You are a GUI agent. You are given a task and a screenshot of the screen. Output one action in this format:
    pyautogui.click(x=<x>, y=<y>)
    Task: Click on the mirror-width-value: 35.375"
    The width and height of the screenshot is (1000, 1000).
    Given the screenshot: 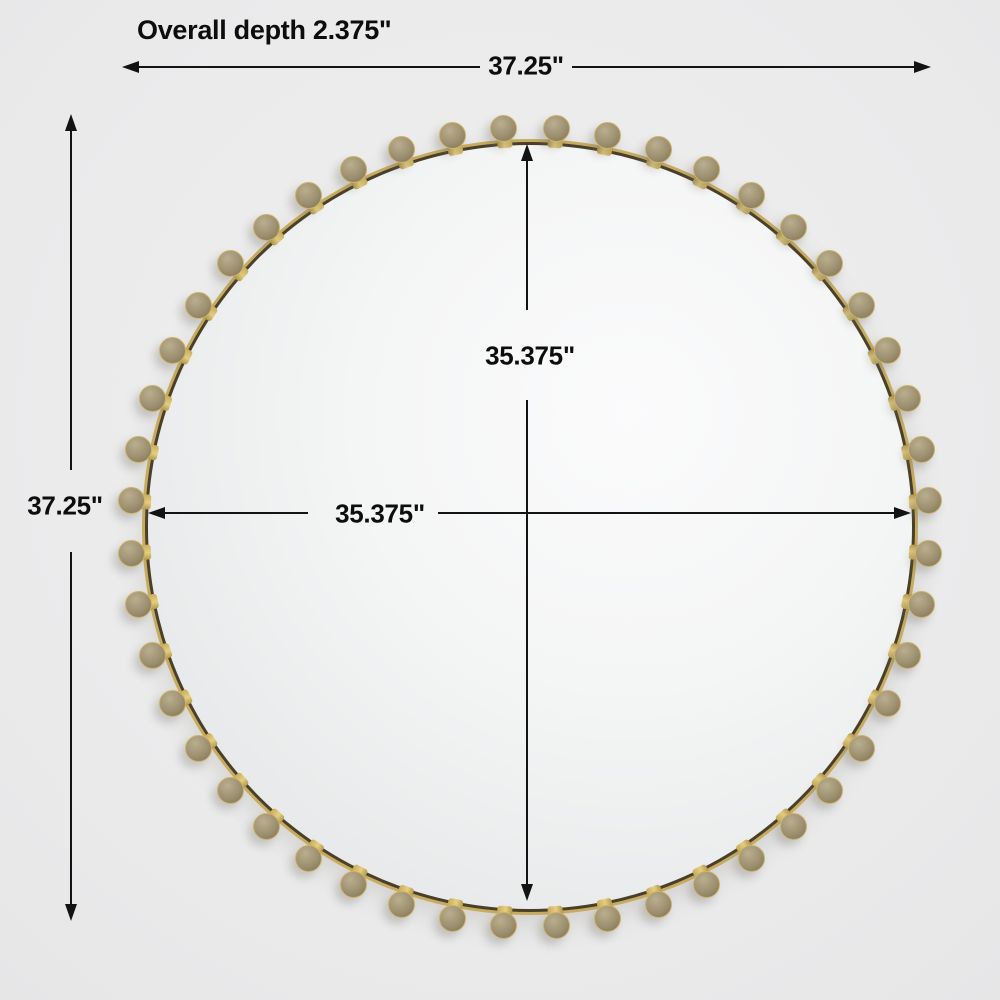 What is the action you would take?
    pyautogui.click(x=380, y=513)
    